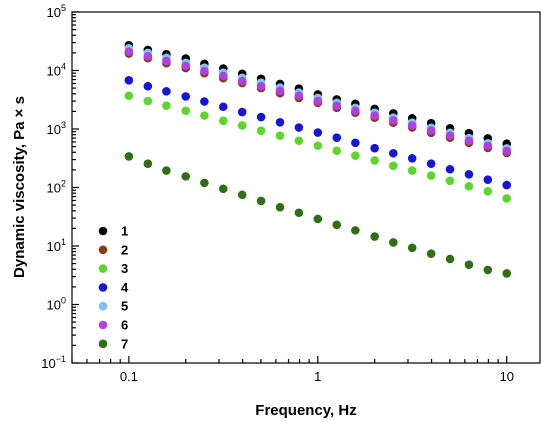  Describe the element at coordinates (305, 410) in the screenshot. I see `x-axis-label: Frequency, Hz` at that location.